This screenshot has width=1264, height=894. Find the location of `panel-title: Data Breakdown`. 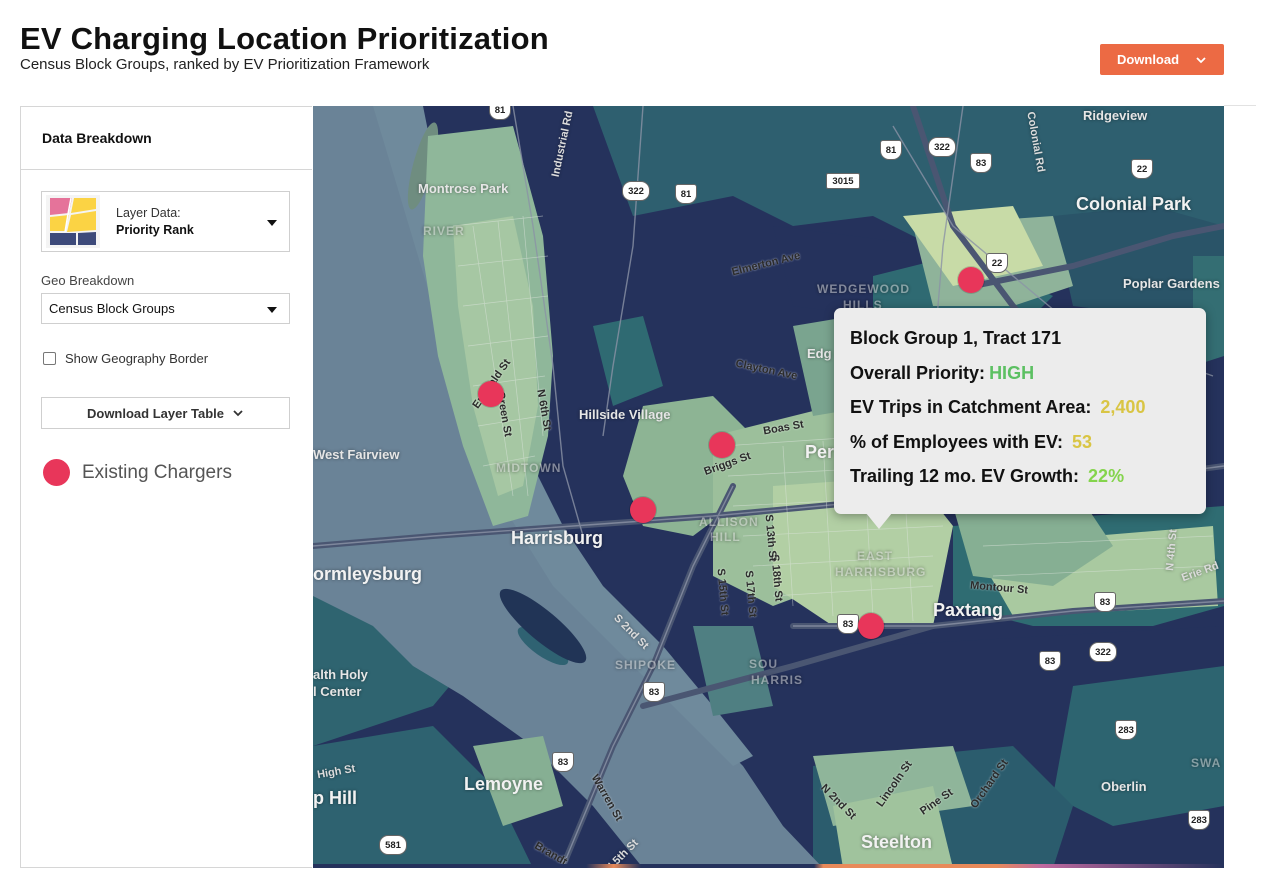

panel-title: Data Breakdown is located at coordinates (166, 138).